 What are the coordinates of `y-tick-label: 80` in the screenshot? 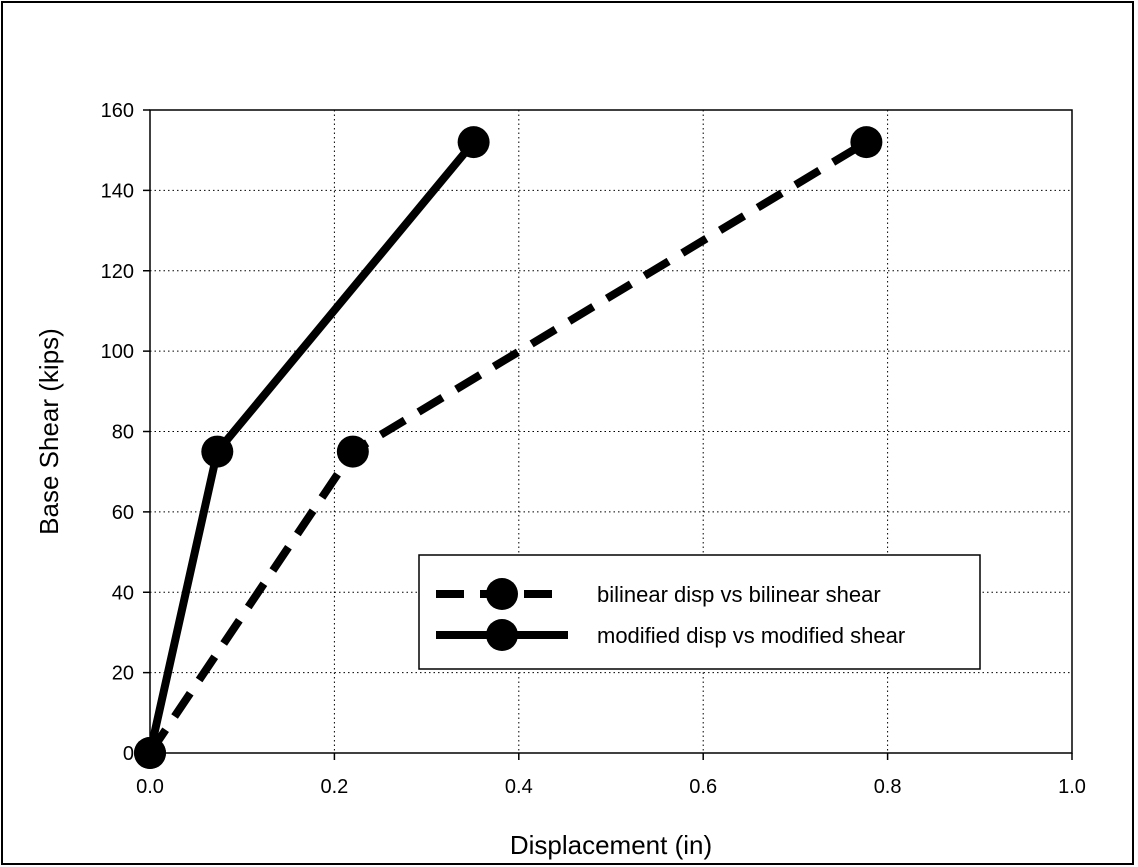 It's located at (123, 433).